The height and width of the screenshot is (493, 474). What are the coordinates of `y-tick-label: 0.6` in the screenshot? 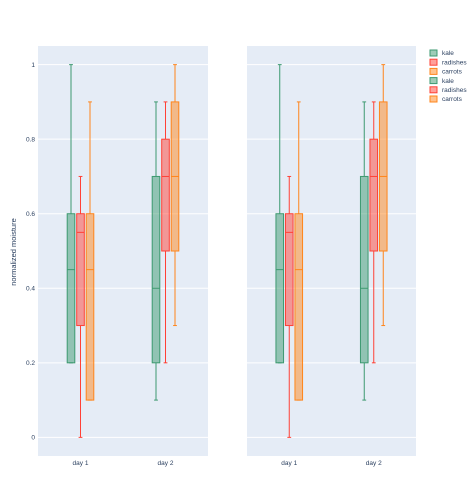 It's located at (30, 214).